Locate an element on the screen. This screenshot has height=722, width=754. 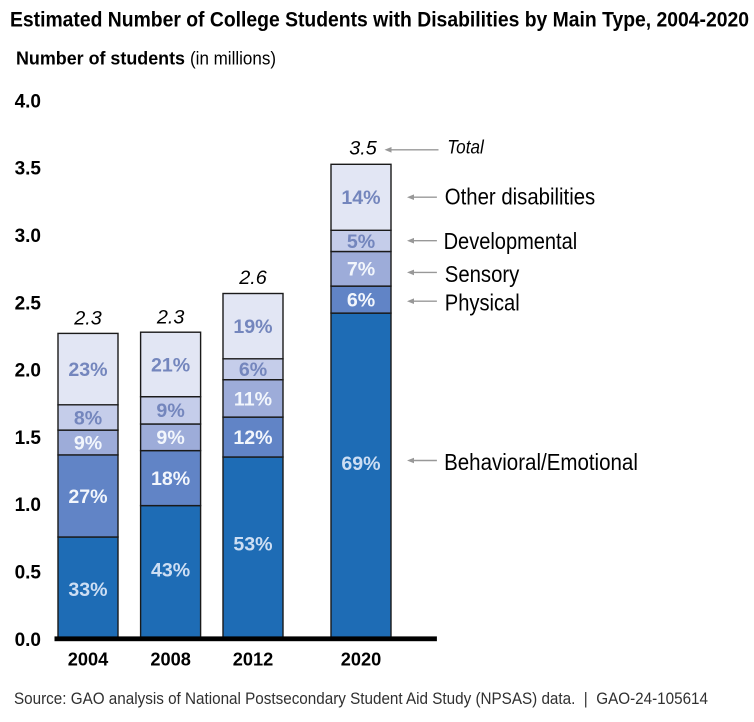
svg-text: 18% is located at coordinates (170, 479).